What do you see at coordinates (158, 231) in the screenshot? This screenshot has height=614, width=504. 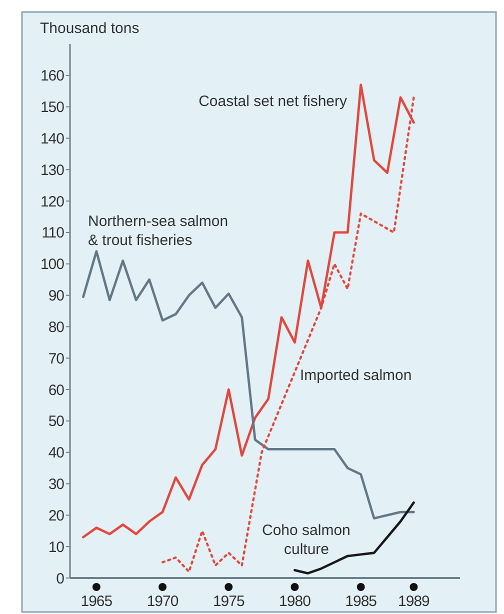 I see `series-label: Northern-sea salmon & trout fisheries` at bounding box center [158, 231].